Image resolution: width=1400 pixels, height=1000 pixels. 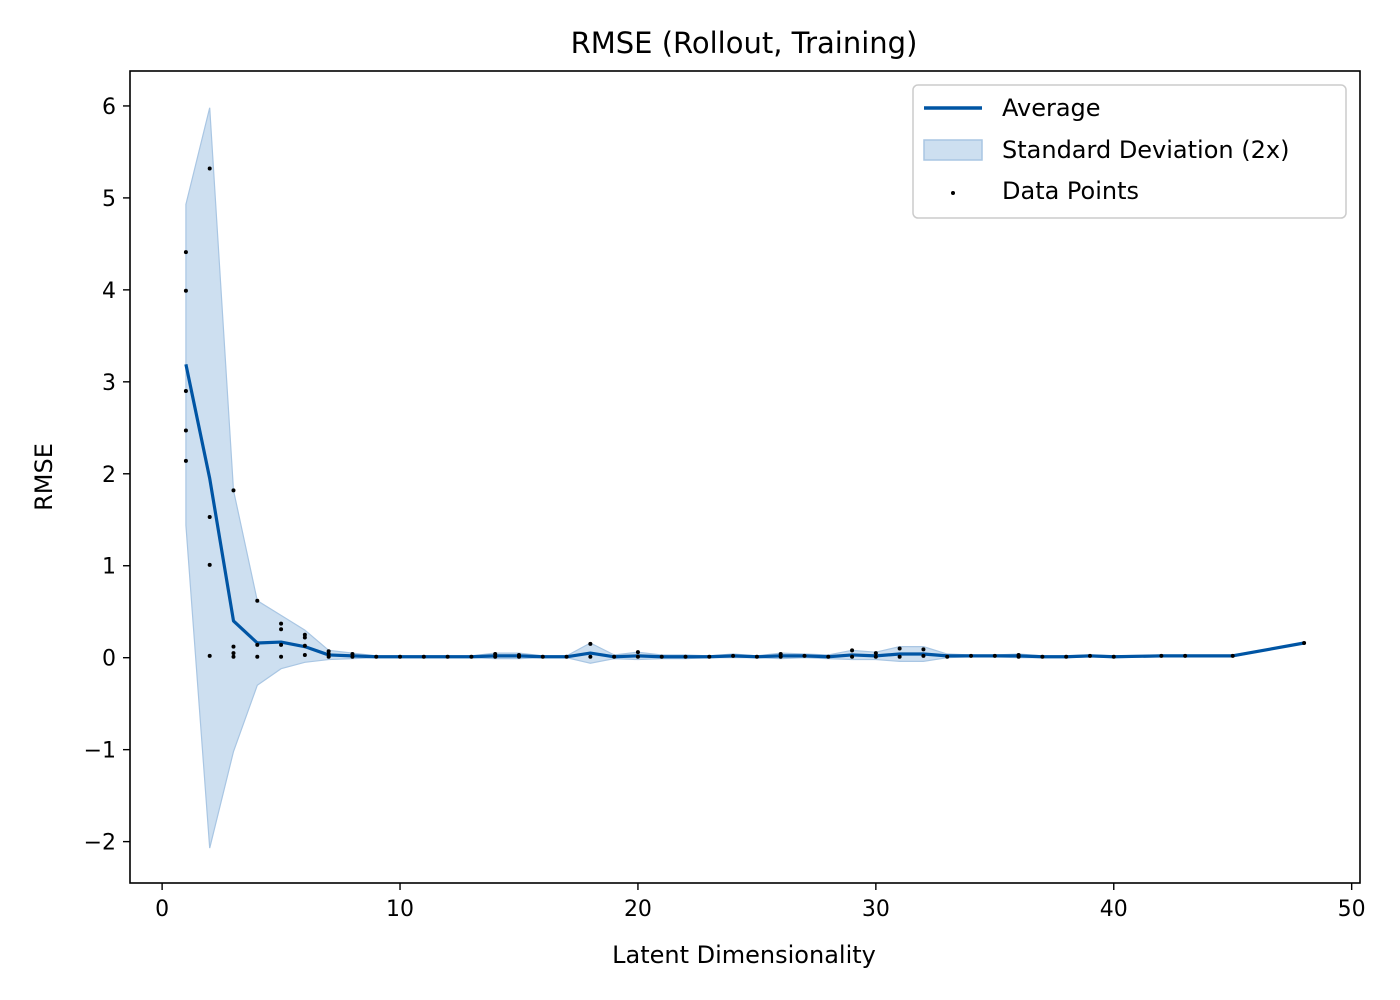 I want to click on y-tick-label: 2, so click(x=109, y=475).